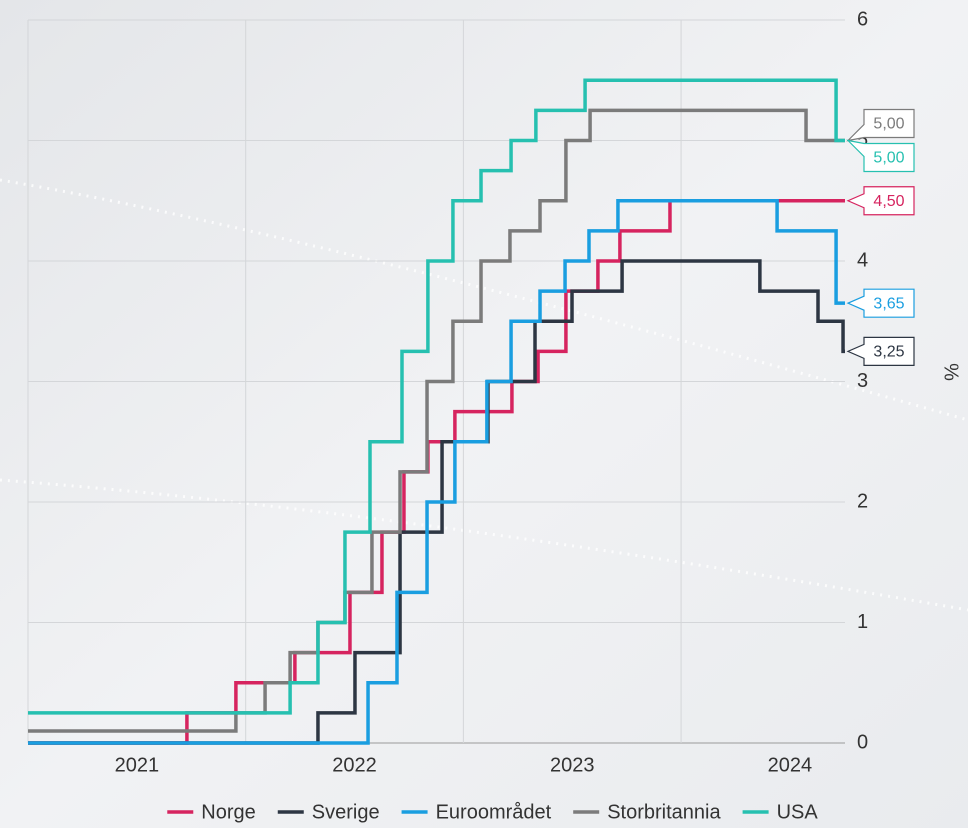 This screenshot has width=968, height=828. Describe the element at coordinates (951, 372) in the screenshot. I see `y-axis-label: %` at that location.